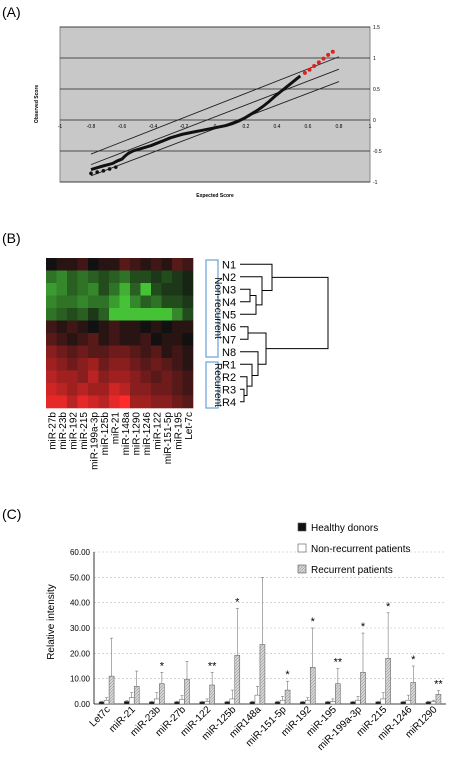  Describe the element at coordinates (94, 441) in the screenshot. I see `heatmap-column-label: miR-199a-3p` at that location.